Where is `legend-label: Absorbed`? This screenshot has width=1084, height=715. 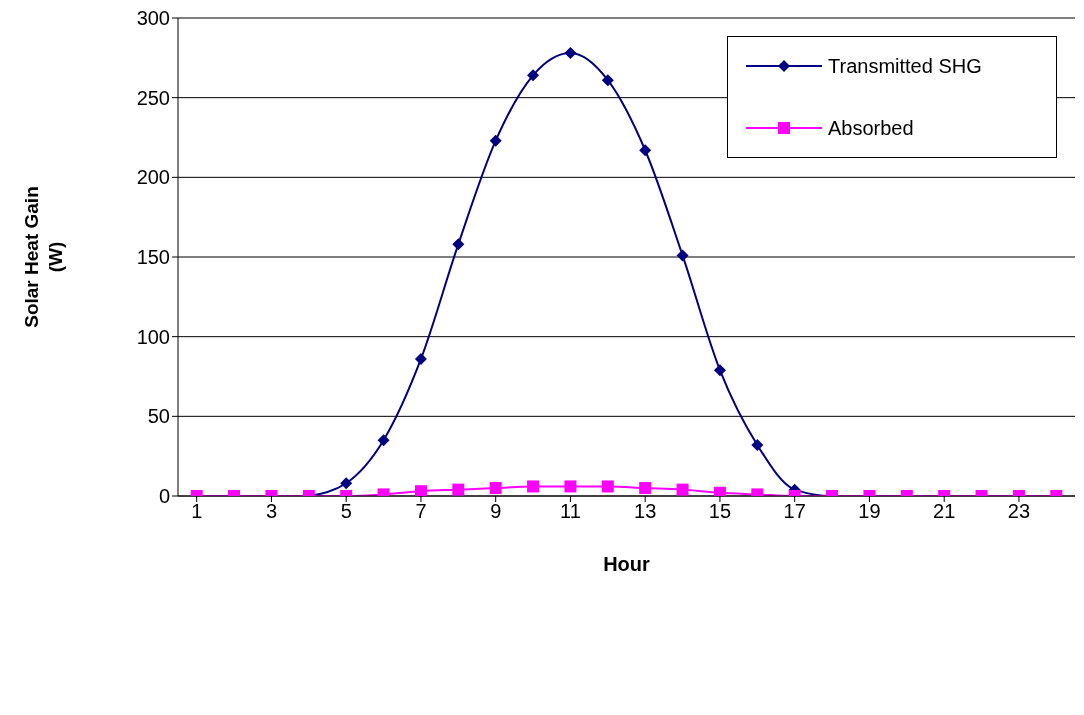
legend-label: Absorbed is located at coordinates (871, 128).